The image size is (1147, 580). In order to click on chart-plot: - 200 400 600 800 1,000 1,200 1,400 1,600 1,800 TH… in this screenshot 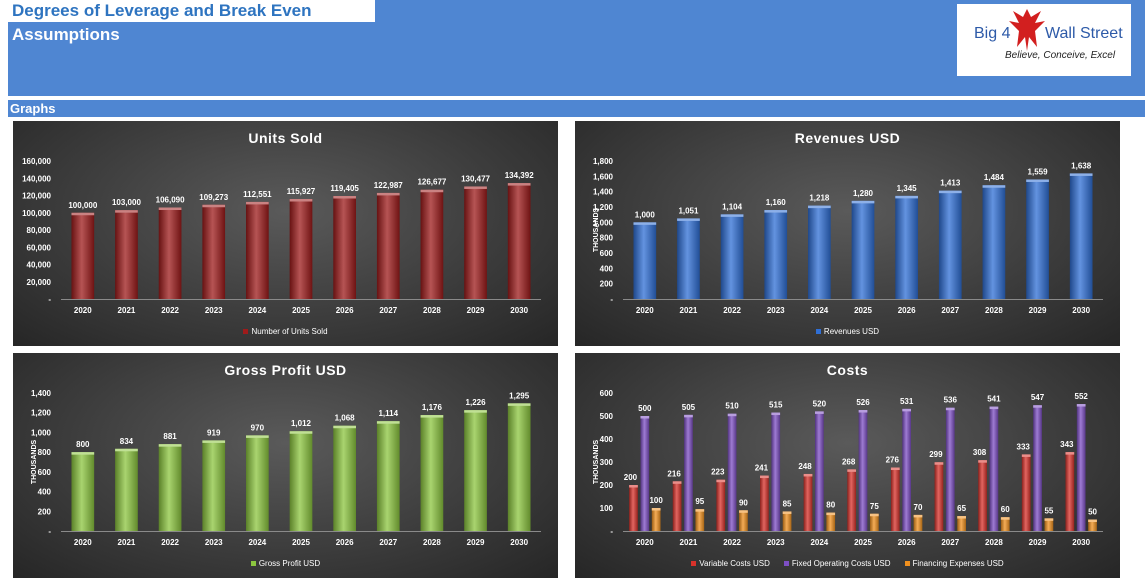, I will do `click(848, 236)`.